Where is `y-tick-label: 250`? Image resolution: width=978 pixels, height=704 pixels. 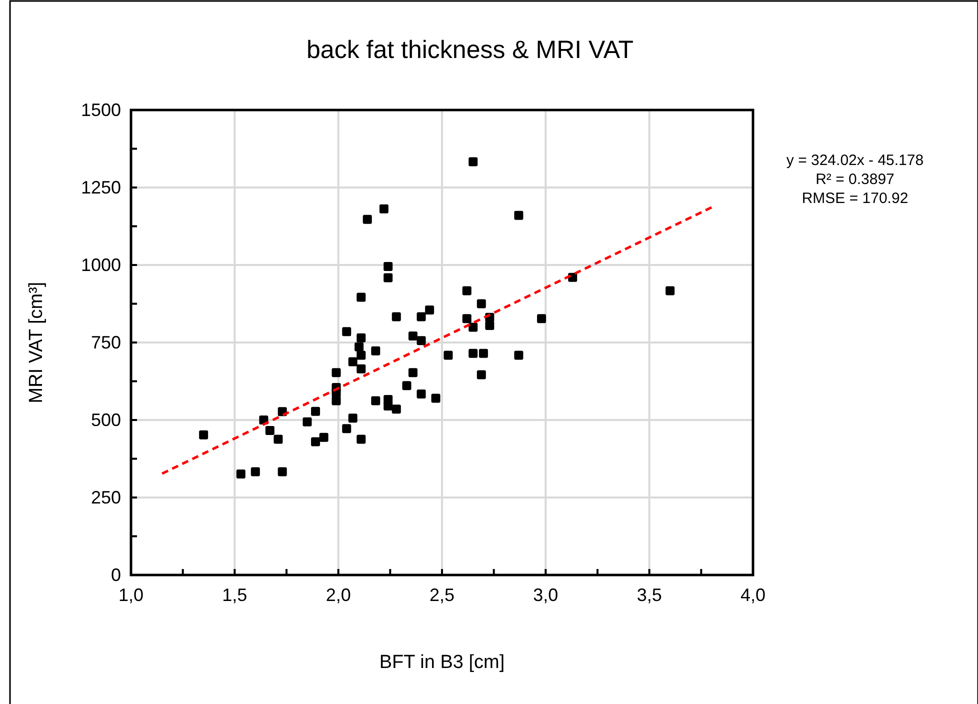 y-tick-label: 250 is located at coordinates (105, 498).